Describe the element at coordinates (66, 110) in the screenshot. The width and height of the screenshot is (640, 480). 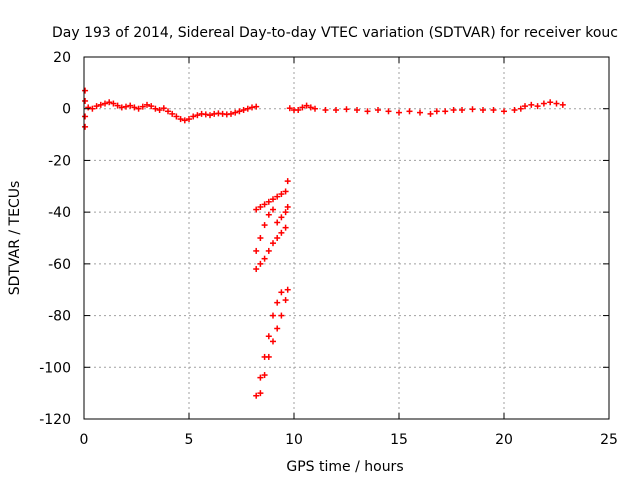
I see `y-tick-label: 0` at that location.